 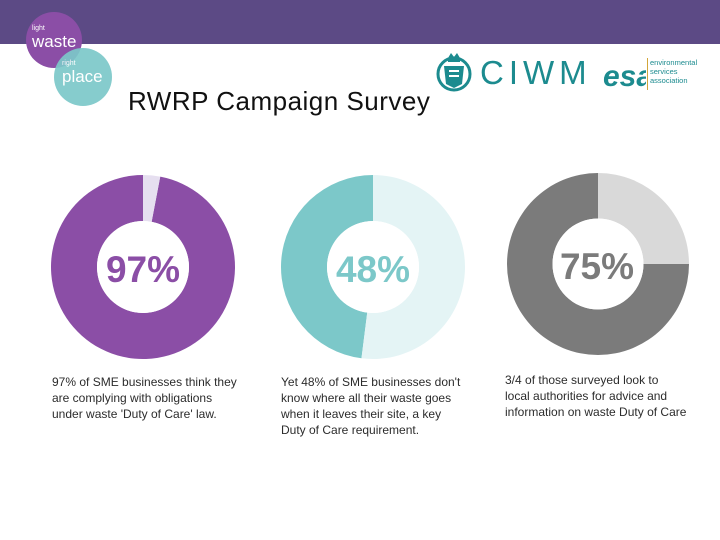 I want to click on esa-divider, so click(x=647, y=74).